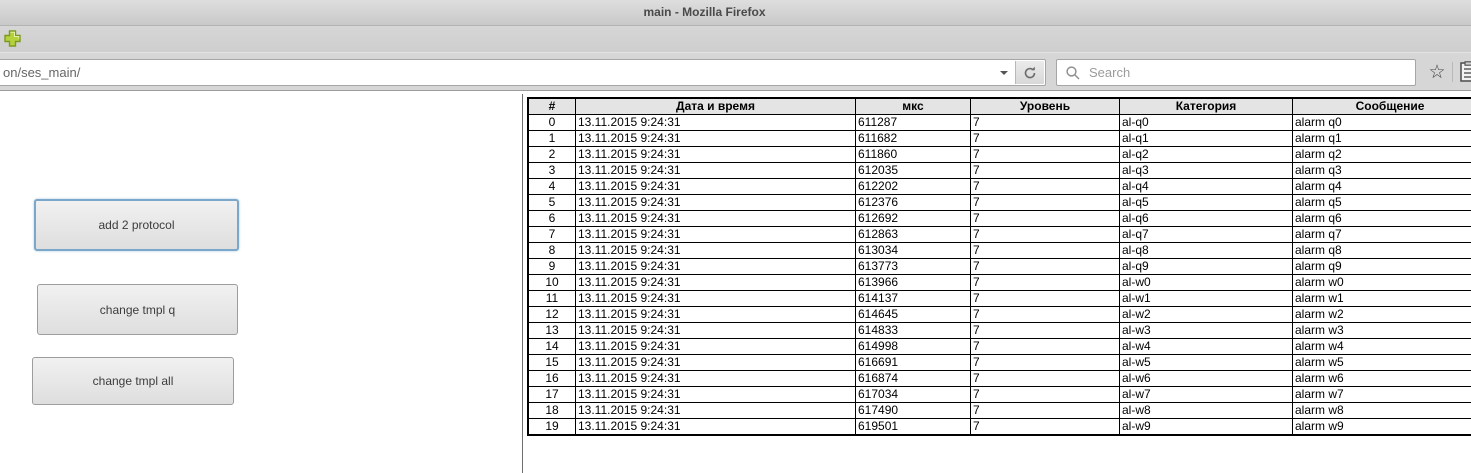 Image resolution: width=1471 pixels, height=473 pixels. I want to click on action-button-add-2-protocol: add 2 protocol, so click(136, 225).